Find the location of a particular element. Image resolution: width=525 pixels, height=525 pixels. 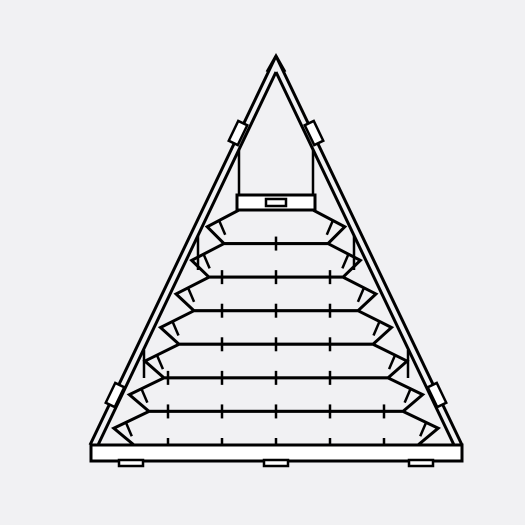

bracket-upper-right is located at coordinates (314, 133).